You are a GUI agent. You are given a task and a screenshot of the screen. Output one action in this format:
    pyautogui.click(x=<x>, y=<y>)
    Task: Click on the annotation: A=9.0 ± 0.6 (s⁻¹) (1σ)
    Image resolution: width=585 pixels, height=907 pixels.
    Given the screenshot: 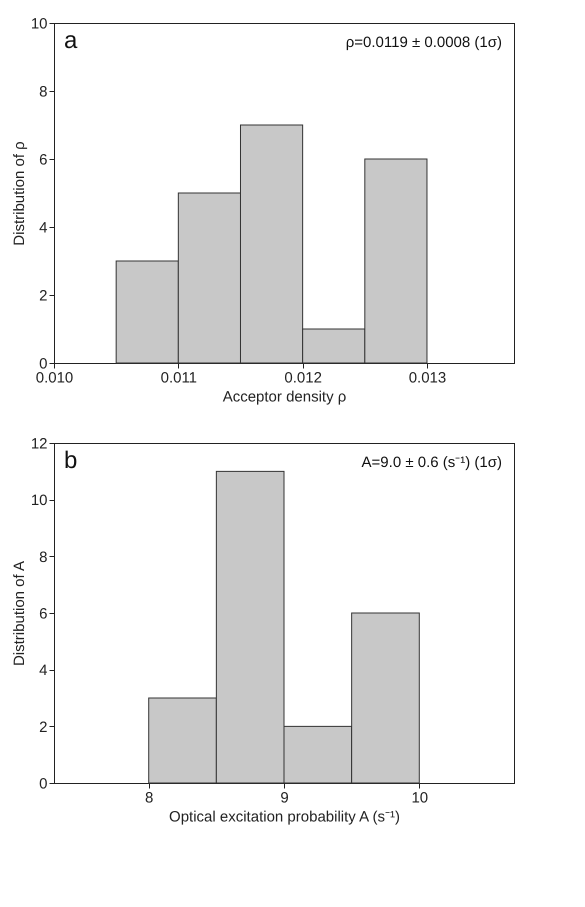 What is the action you would take?
    pyautogui.click(x=432, y=462)
    